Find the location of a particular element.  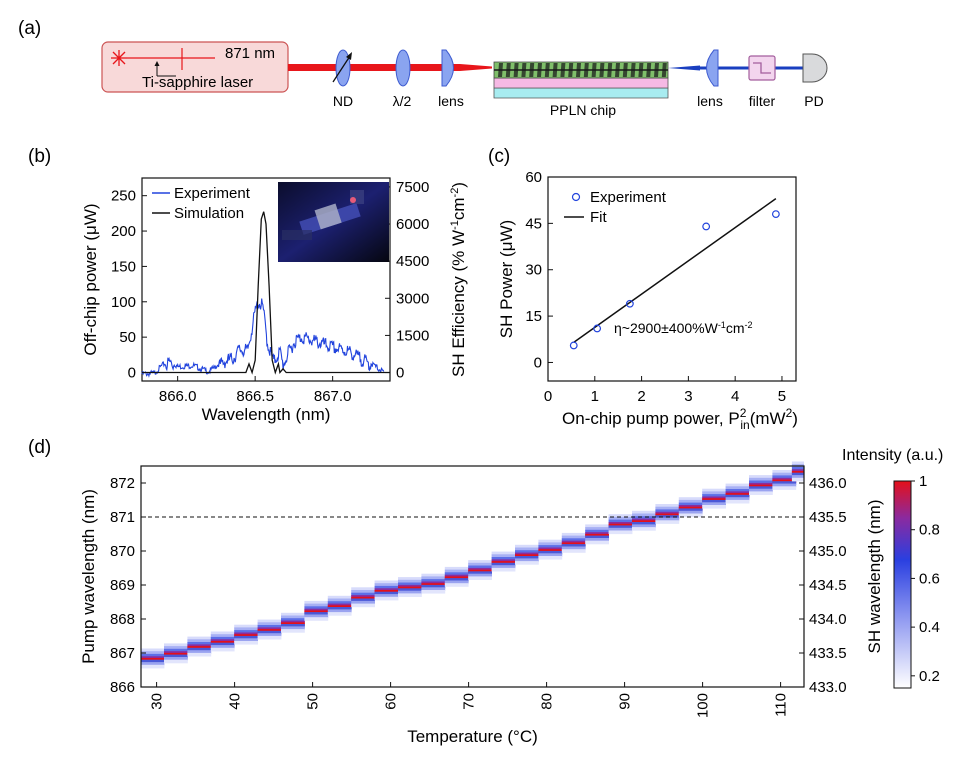

chart-b-y2label: SH Efficiency (% W-1cm-2) is located at coordinates (458, 279).